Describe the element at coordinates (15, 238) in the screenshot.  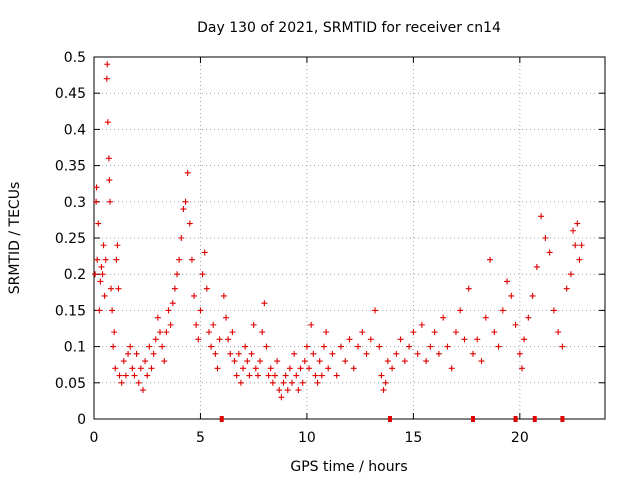
I see `y-axis-label: SRMTID / TECUs` at that location.